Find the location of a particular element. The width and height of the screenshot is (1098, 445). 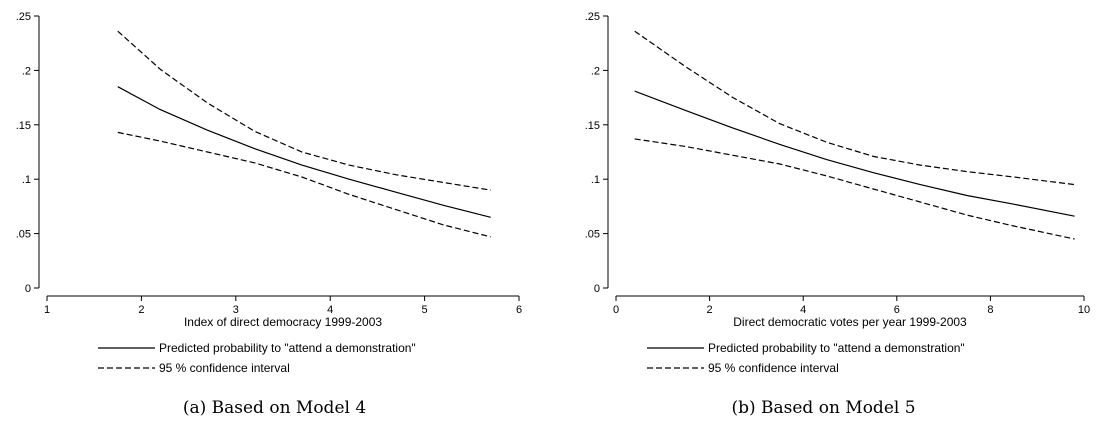

chart-b-x-tick-label: 0 is located at coordinates (616, 310).